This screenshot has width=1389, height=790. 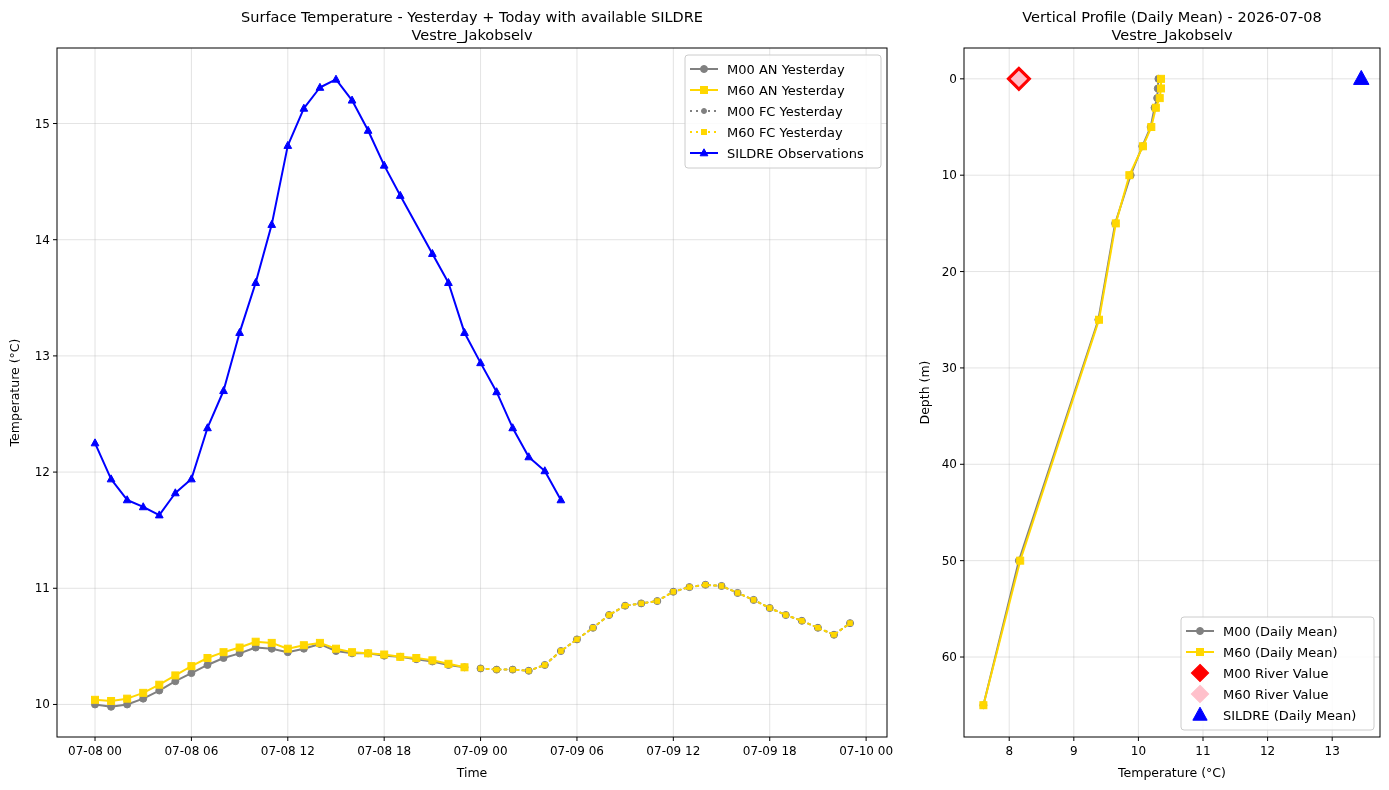 I want to click on legend-label: M60 AN Yesterday, so click(x=786, y=90).